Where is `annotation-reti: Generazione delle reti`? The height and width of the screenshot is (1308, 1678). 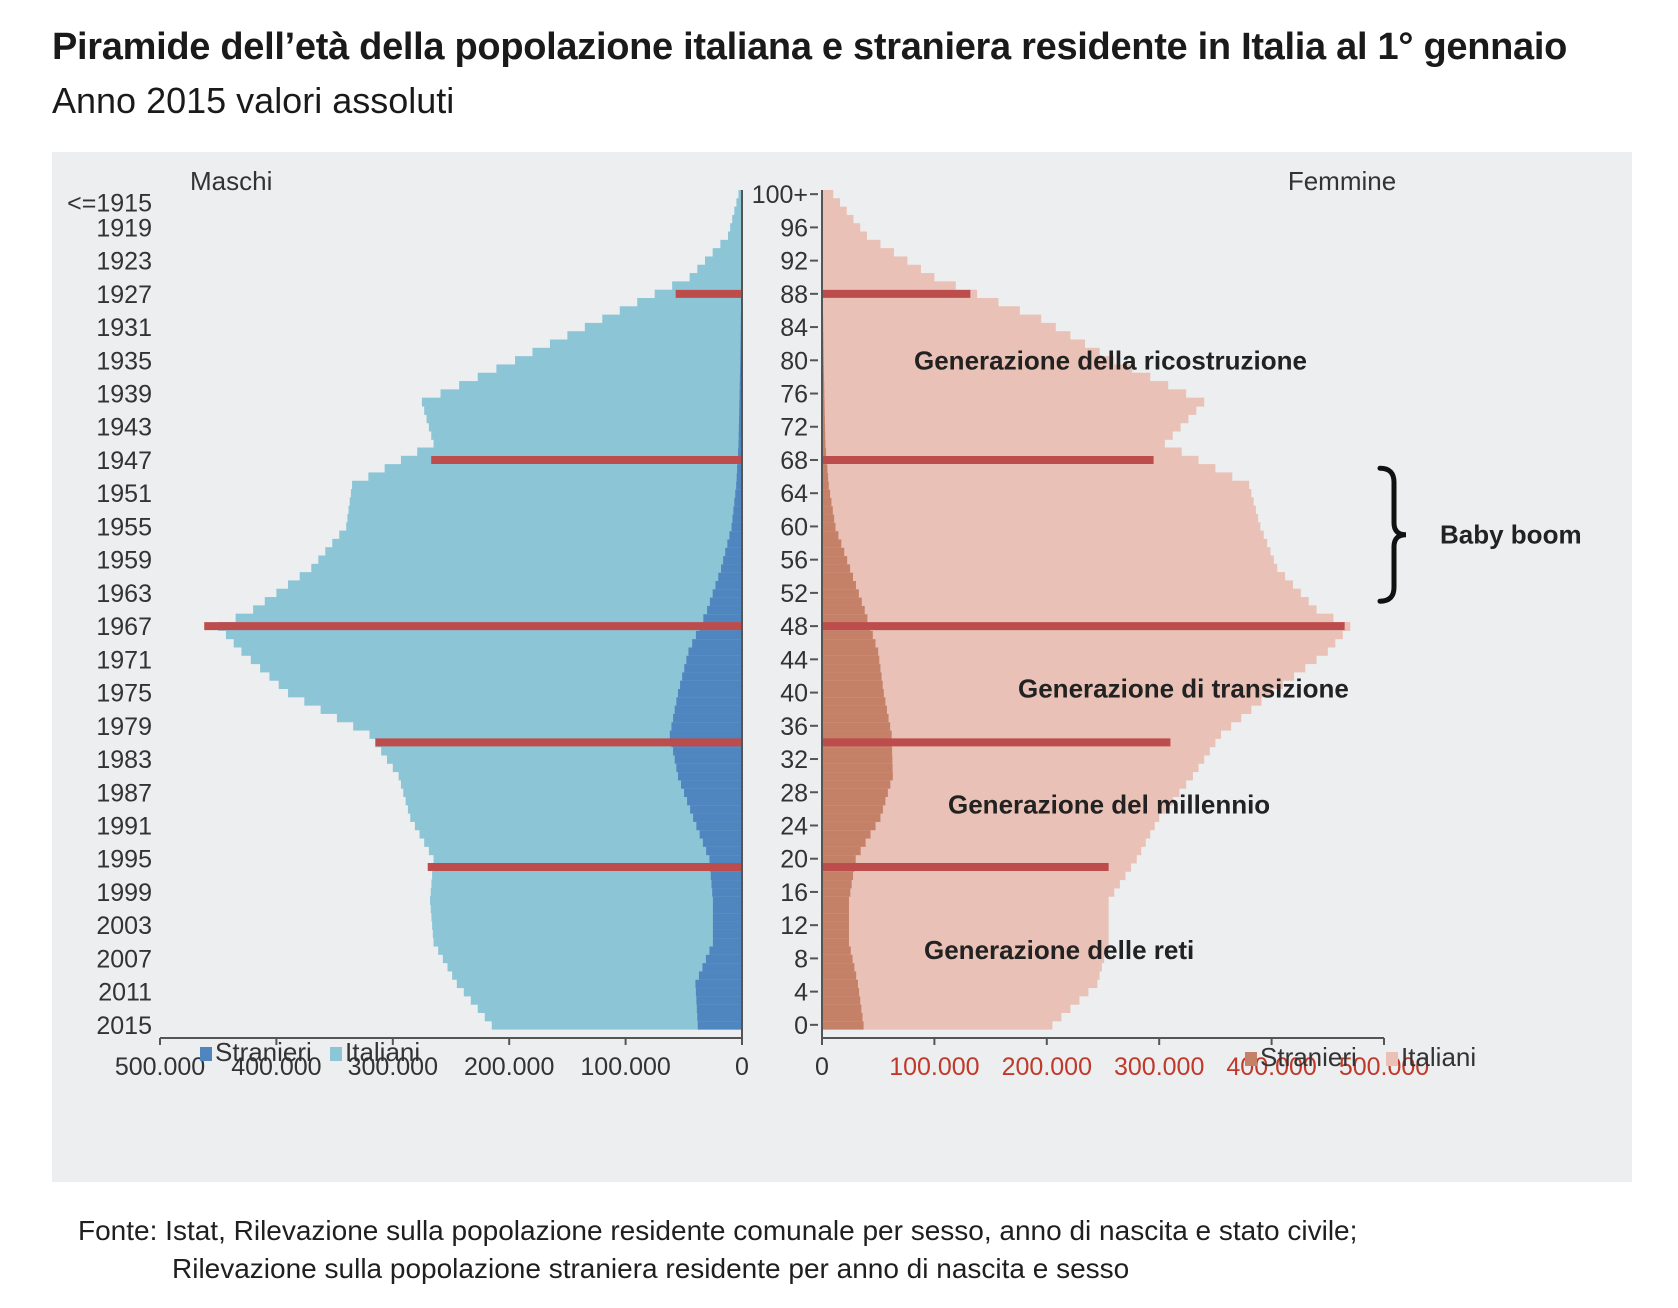 annotation-reti: Generazione delle reti is located at coordinates (1059, 950).